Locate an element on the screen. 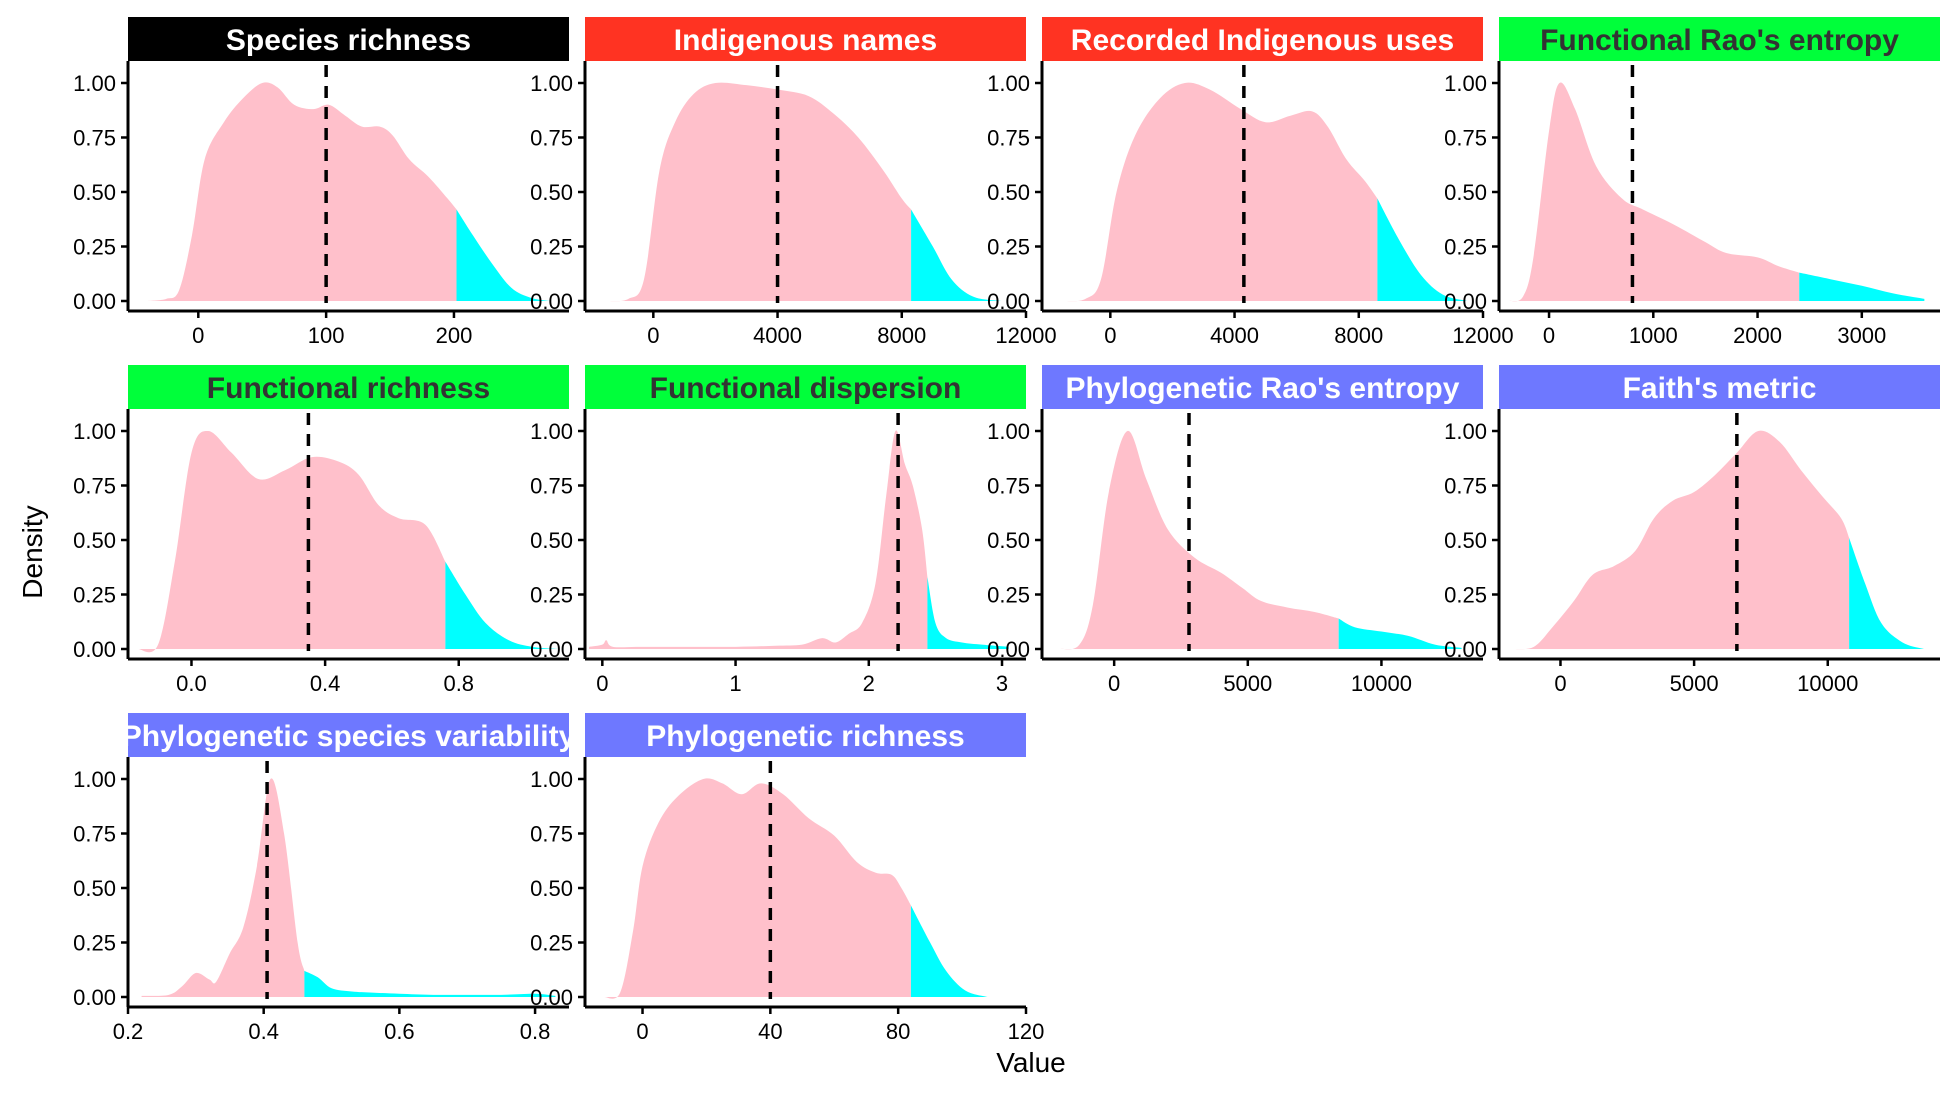 This screenshot has height=1101, width=1950. strip-title: Indigenous names is located at coordinates (805, 40).